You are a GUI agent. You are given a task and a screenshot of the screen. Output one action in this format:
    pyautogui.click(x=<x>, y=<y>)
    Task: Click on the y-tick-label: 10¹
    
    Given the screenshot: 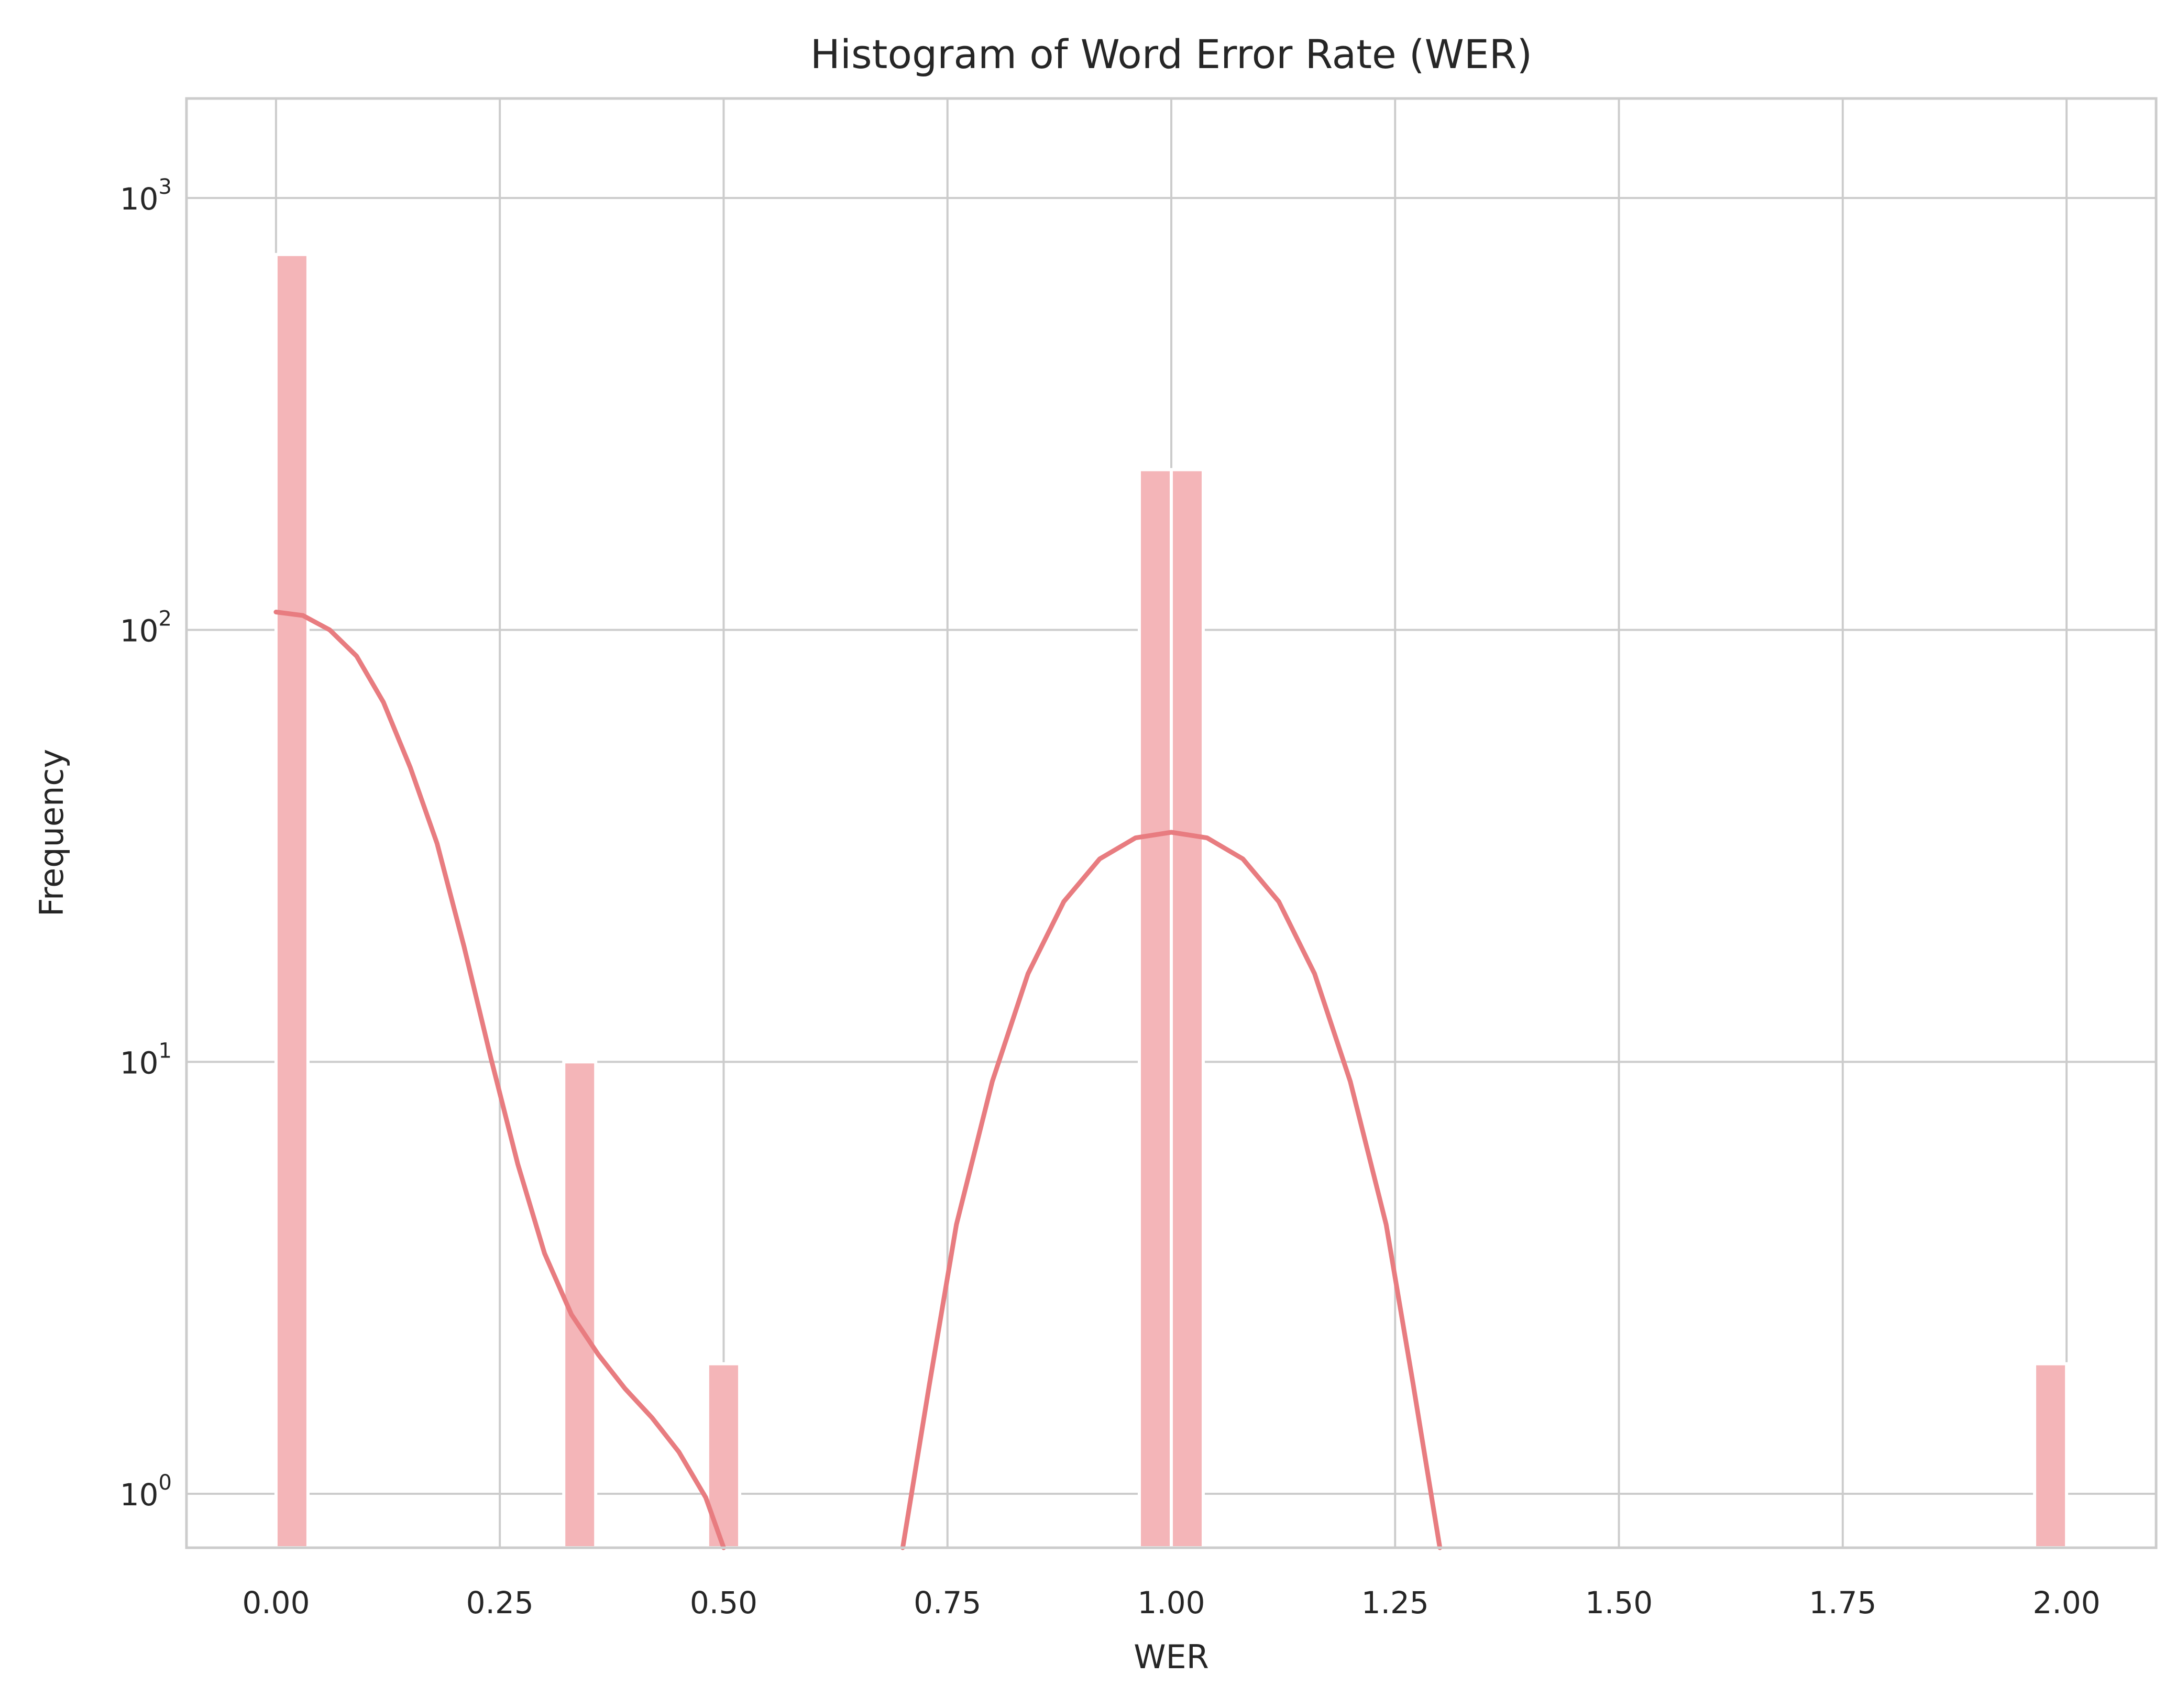 What is the action you would take?
    pyautogui.click(x=146, y=1060)
    